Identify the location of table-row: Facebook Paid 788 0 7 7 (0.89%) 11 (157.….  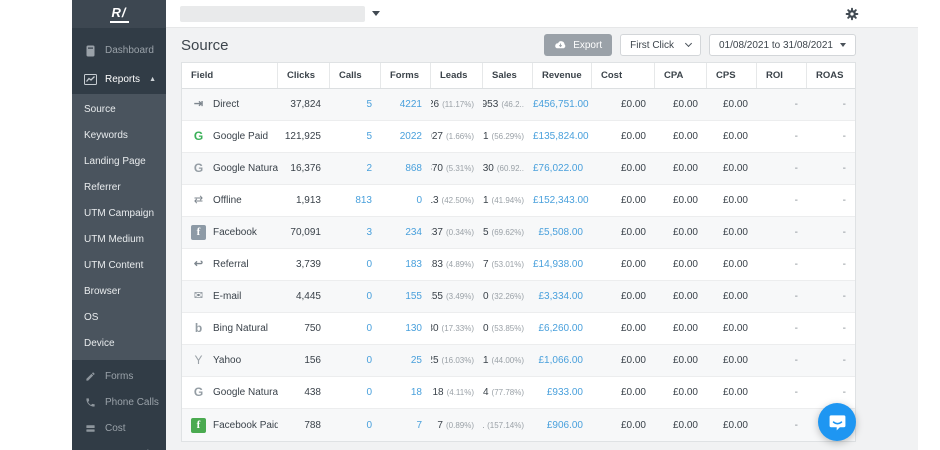
(518, 425).